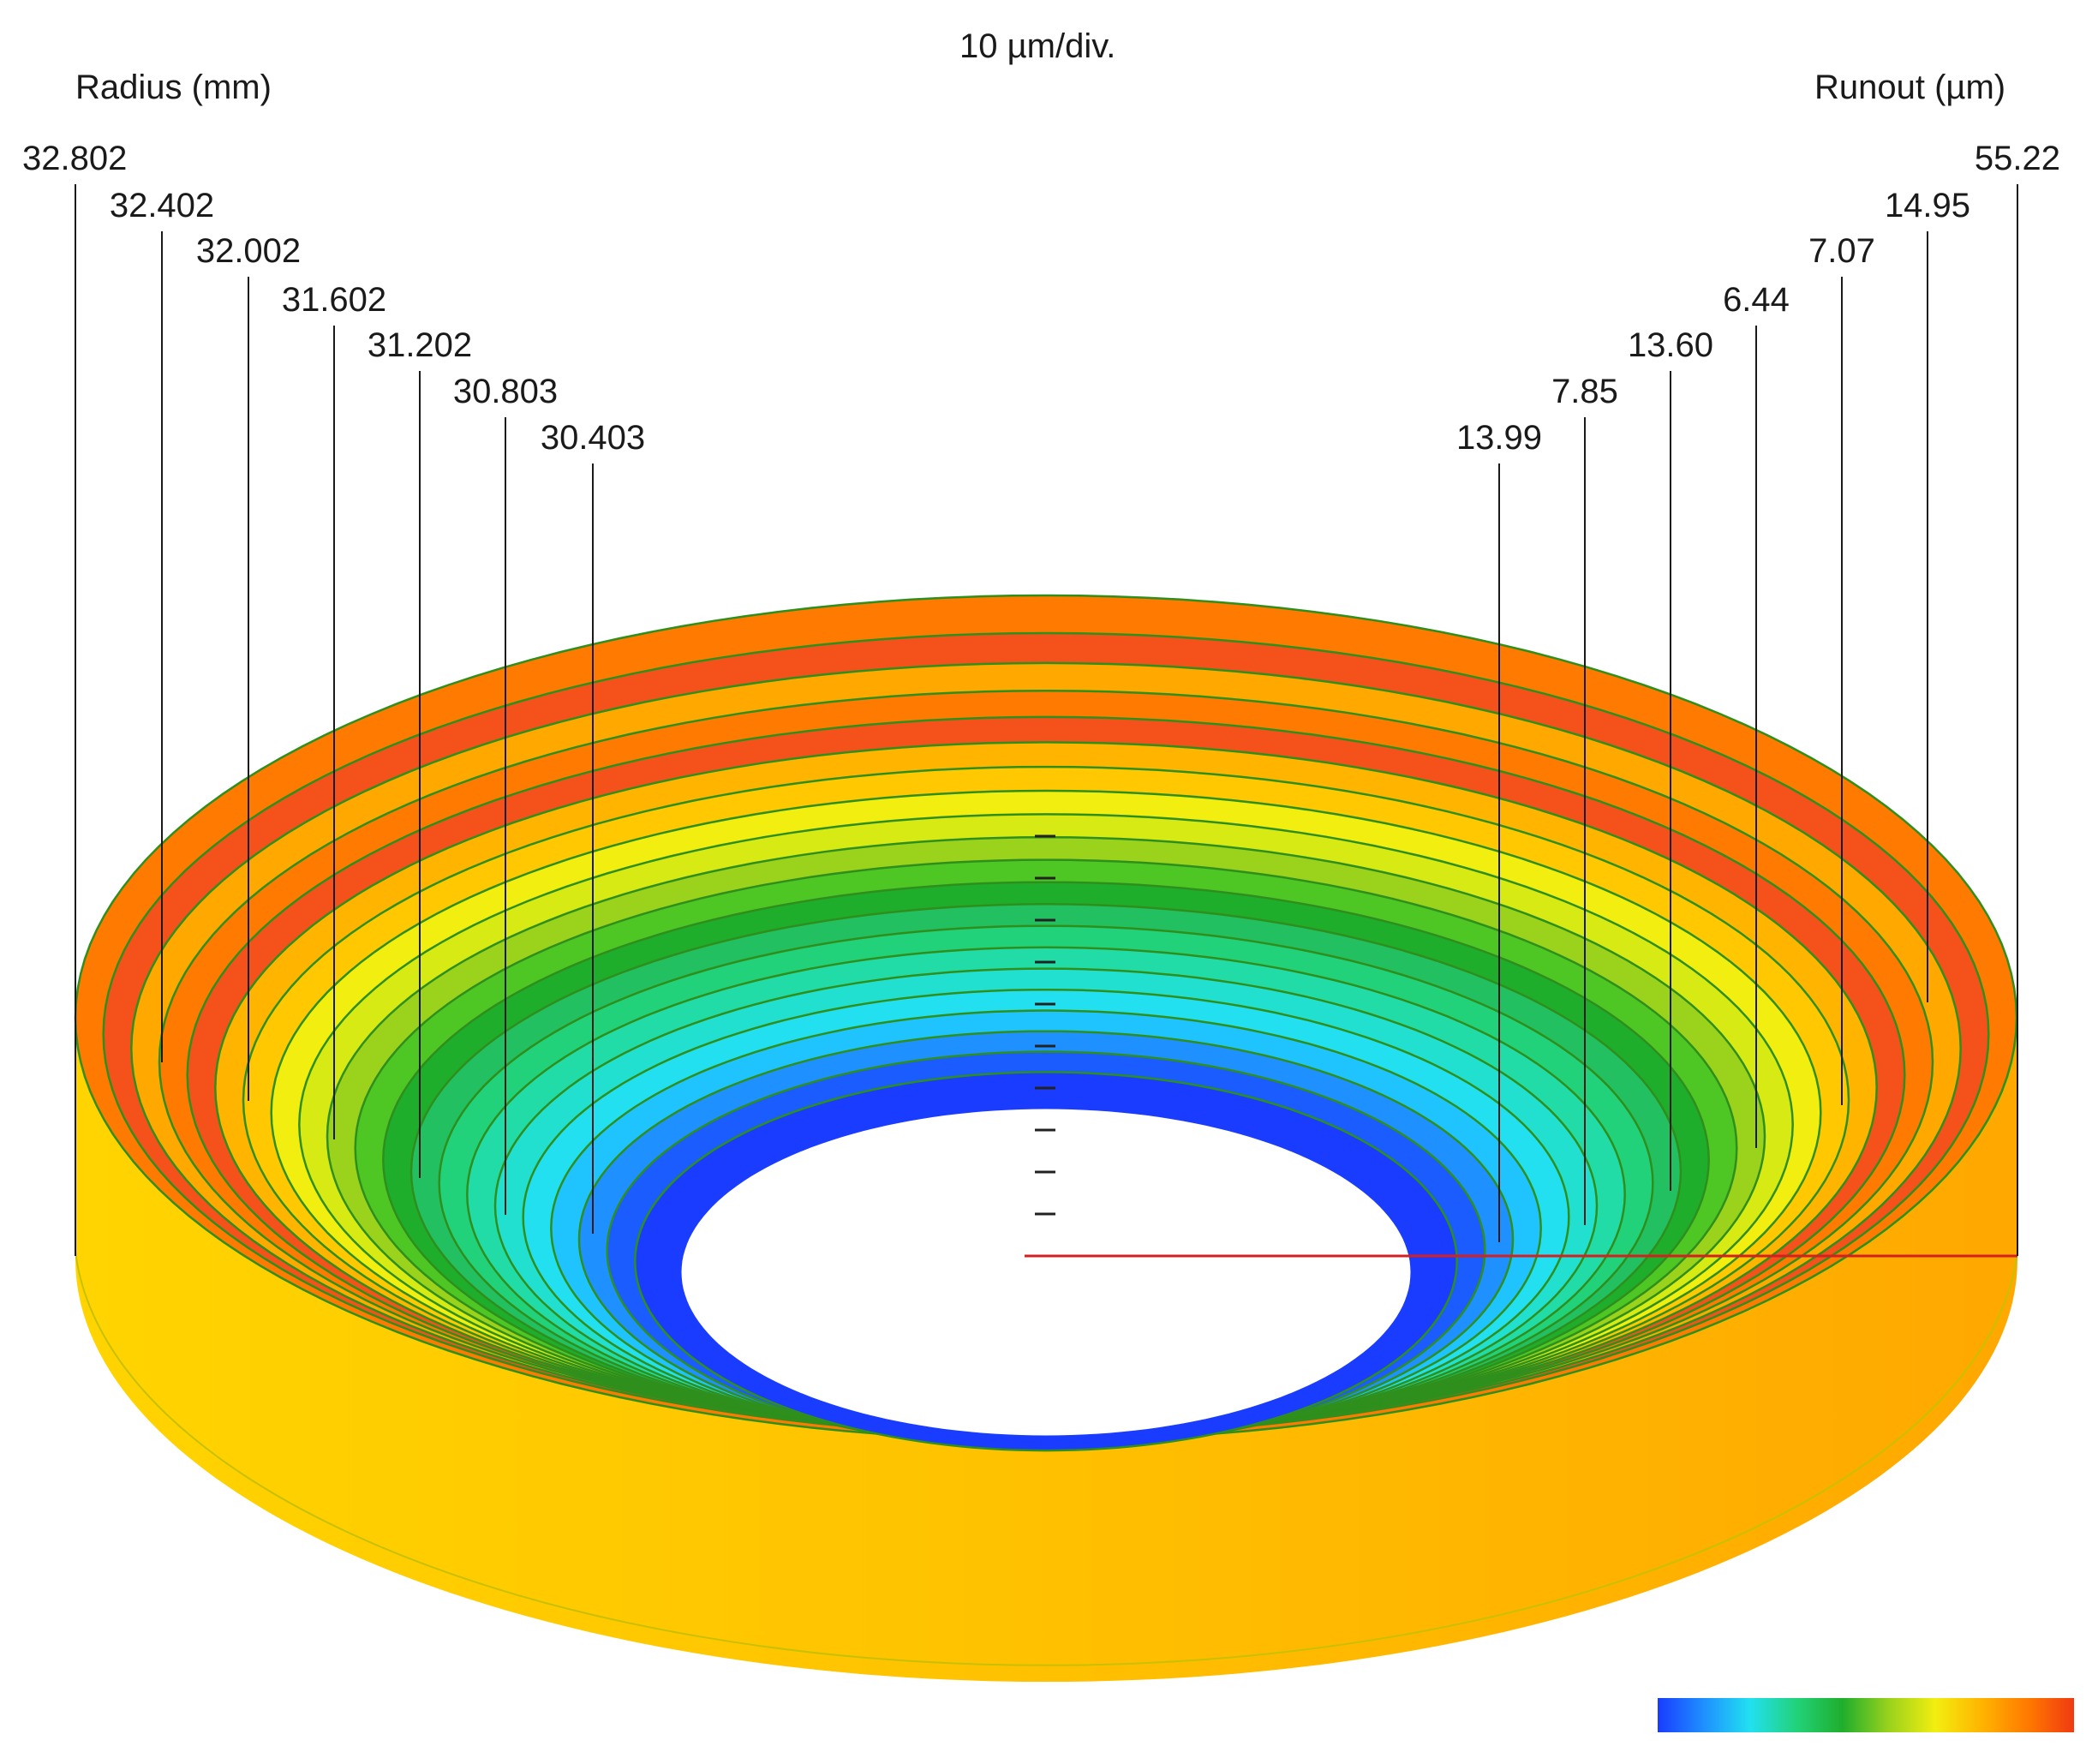 The height and width of the screenshot is (1764, 2092). Describe the element at coordinates (334, 300) in the screenshot. I see `radius-label: 31.602` at that location.